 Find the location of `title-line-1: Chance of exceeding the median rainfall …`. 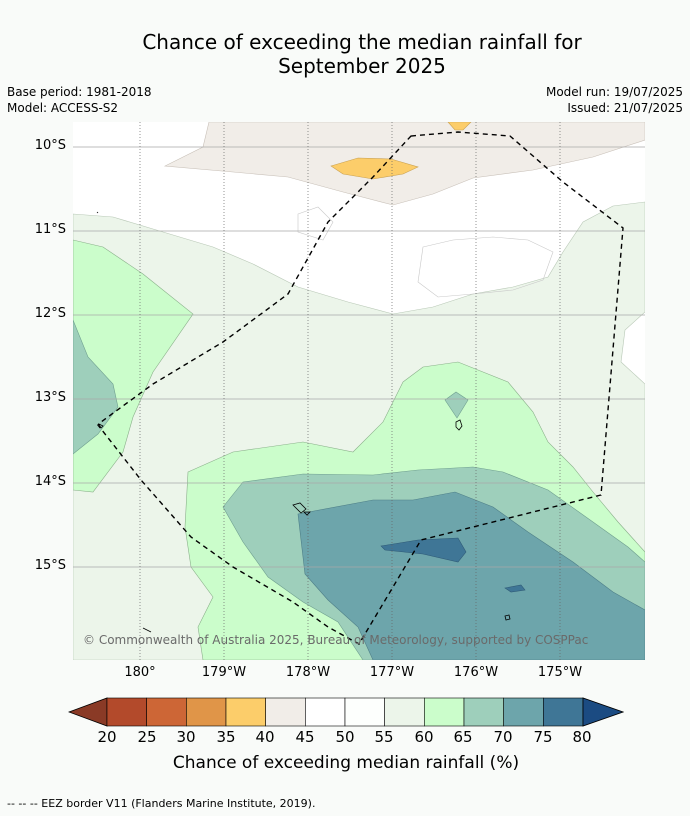

title-line-1: Chance of exceeding the median rainfall … is located at coordinates (362, 42).